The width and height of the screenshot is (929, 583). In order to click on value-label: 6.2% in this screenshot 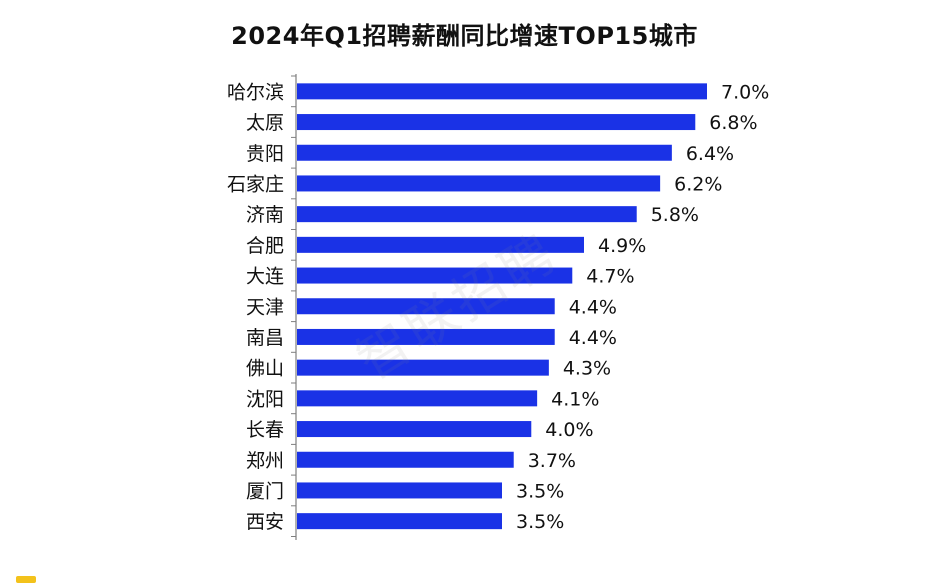, I will do `click(698, 184)`.